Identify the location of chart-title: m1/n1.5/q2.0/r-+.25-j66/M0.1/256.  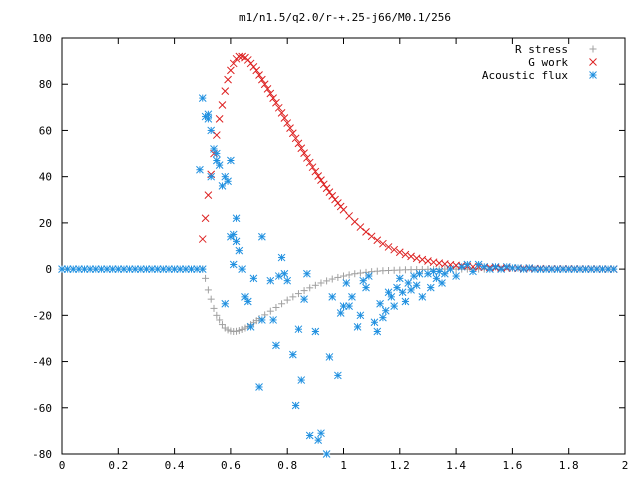
(345, 17).